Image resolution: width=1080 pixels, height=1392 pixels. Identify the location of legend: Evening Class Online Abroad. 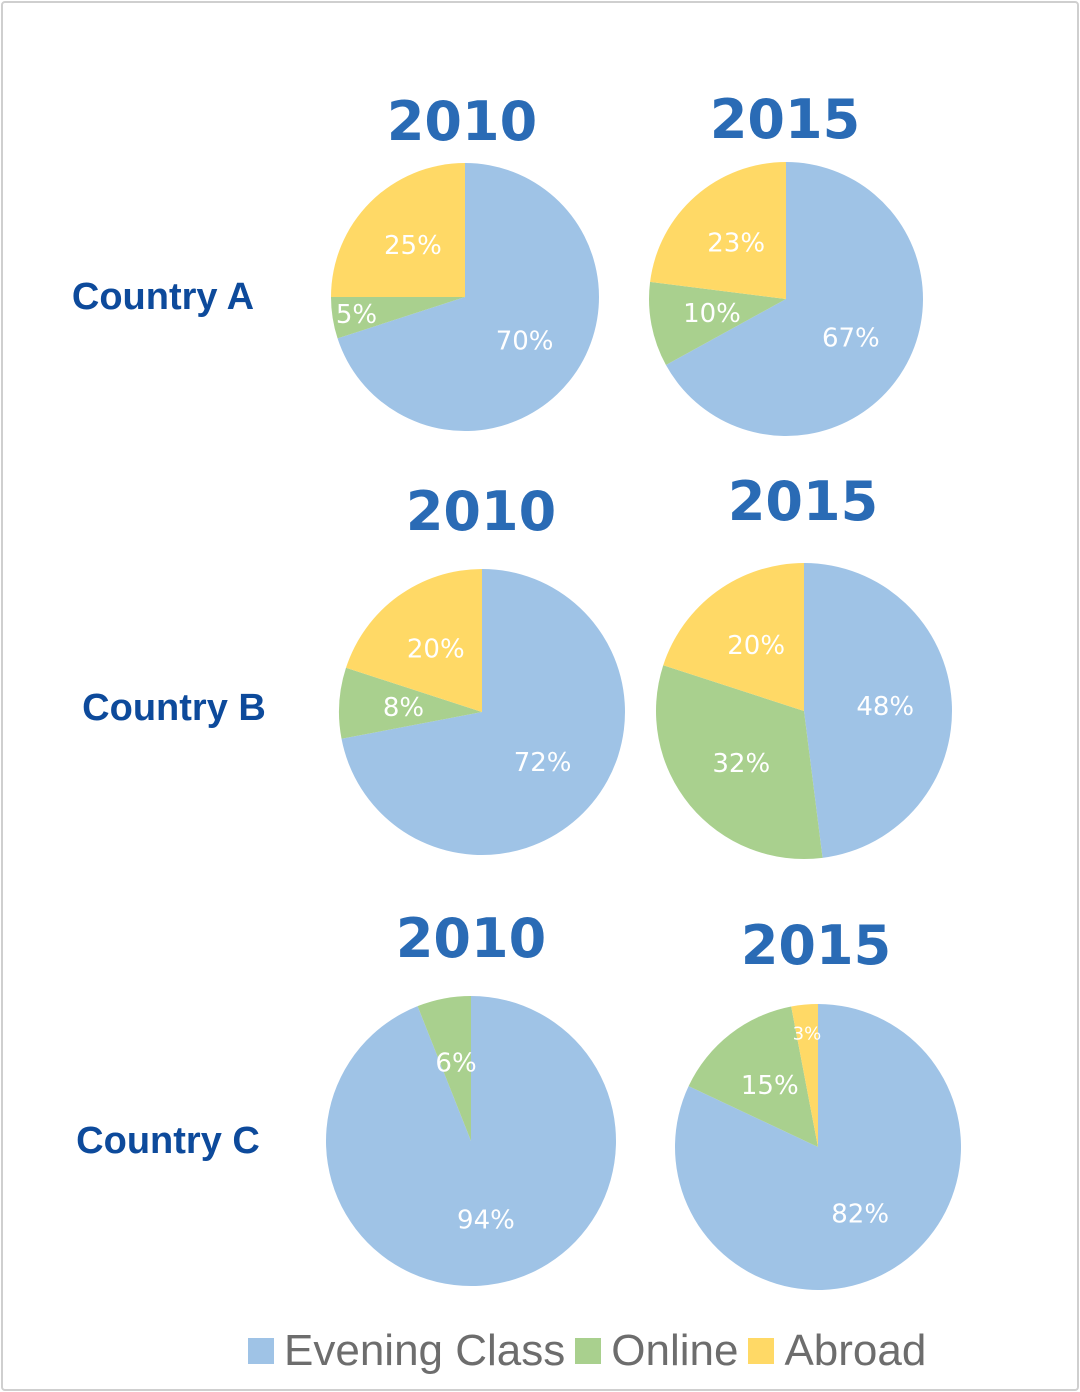
(588, 1351).